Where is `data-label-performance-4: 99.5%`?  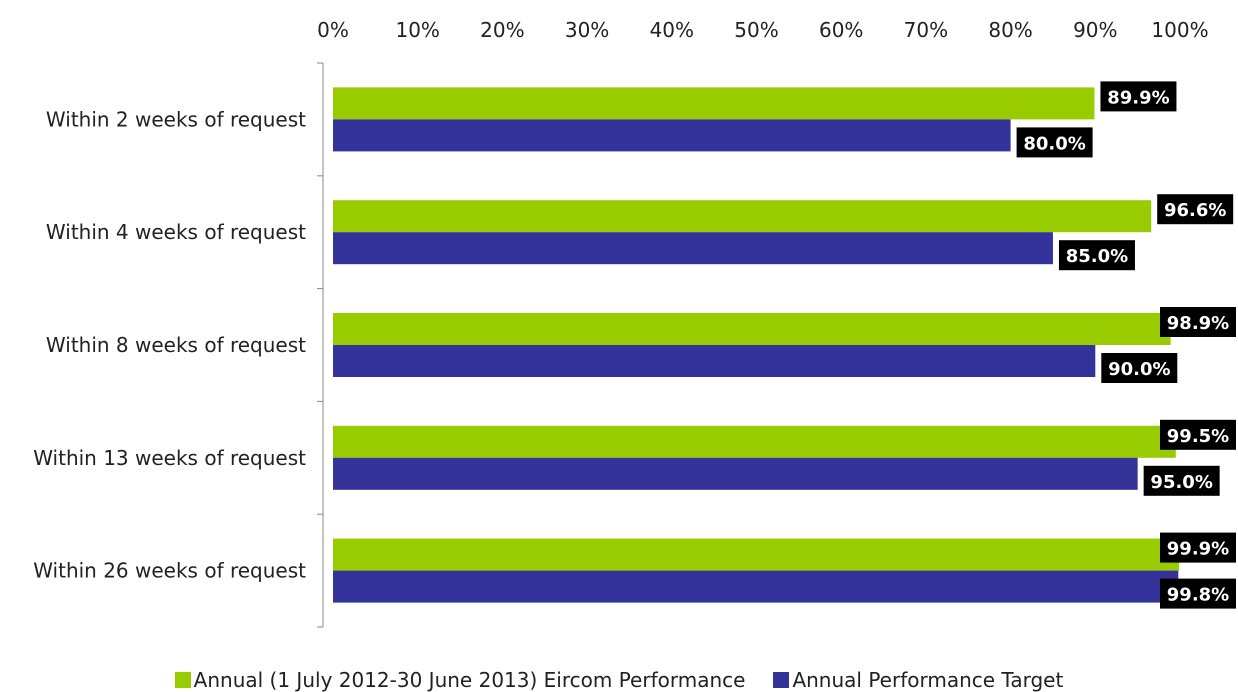 data-label-performance-4: 99.5% is located at coordinates (1198, 436).